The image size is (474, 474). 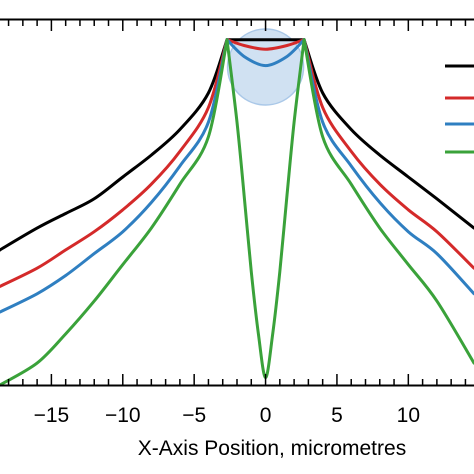 I want to click on x-tick-label: 10, so click(x=408, y=415).